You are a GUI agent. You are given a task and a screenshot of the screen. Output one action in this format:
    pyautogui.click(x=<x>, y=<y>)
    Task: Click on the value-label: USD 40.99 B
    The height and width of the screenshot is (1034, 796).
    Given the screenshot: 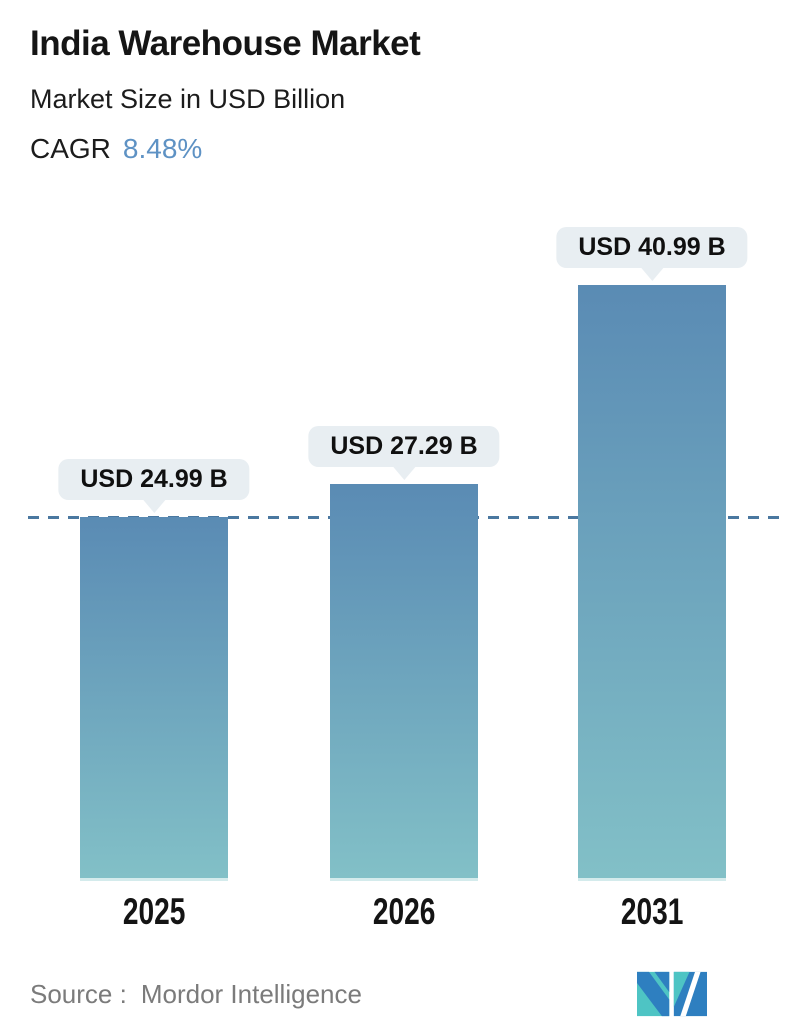 What is the action you would take?
    pyautogui.click(x=652, y=247)
    